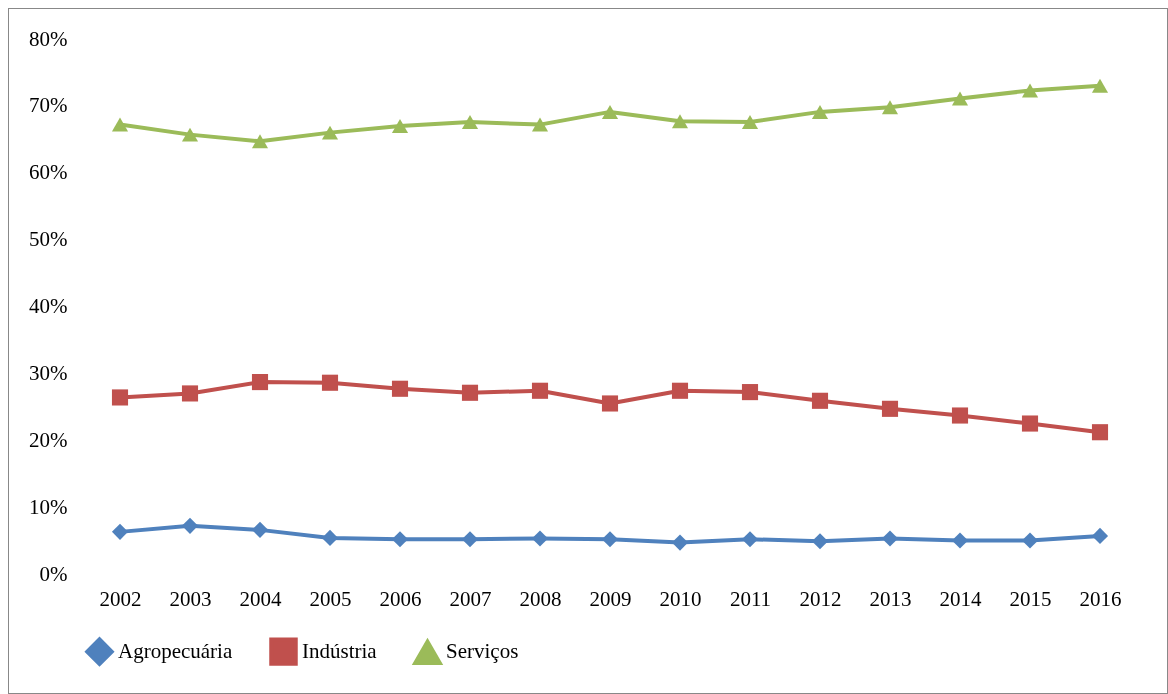  Describe the element at coordinates (48, 239) in the screenshot. I see `y-tick-label: 50%` at that location.